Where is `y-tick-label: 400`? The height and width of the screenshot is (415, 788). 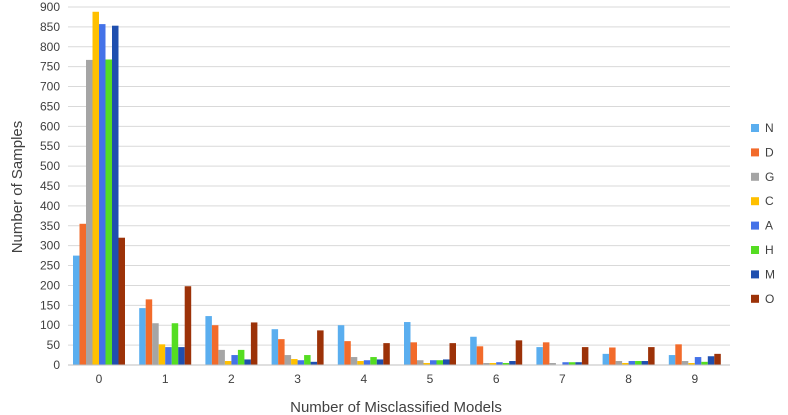 y-tick-label: 400 is located at coordinates (50, 206).